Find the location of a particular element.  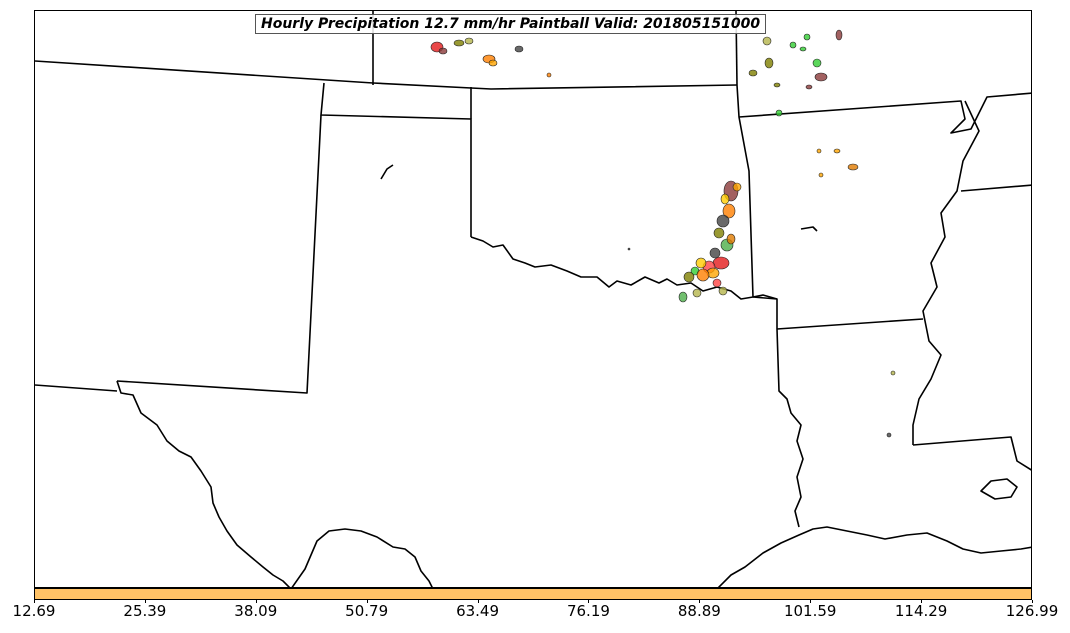

colorbar-tick-label: 114.29 is located at coordinates (921, 611).